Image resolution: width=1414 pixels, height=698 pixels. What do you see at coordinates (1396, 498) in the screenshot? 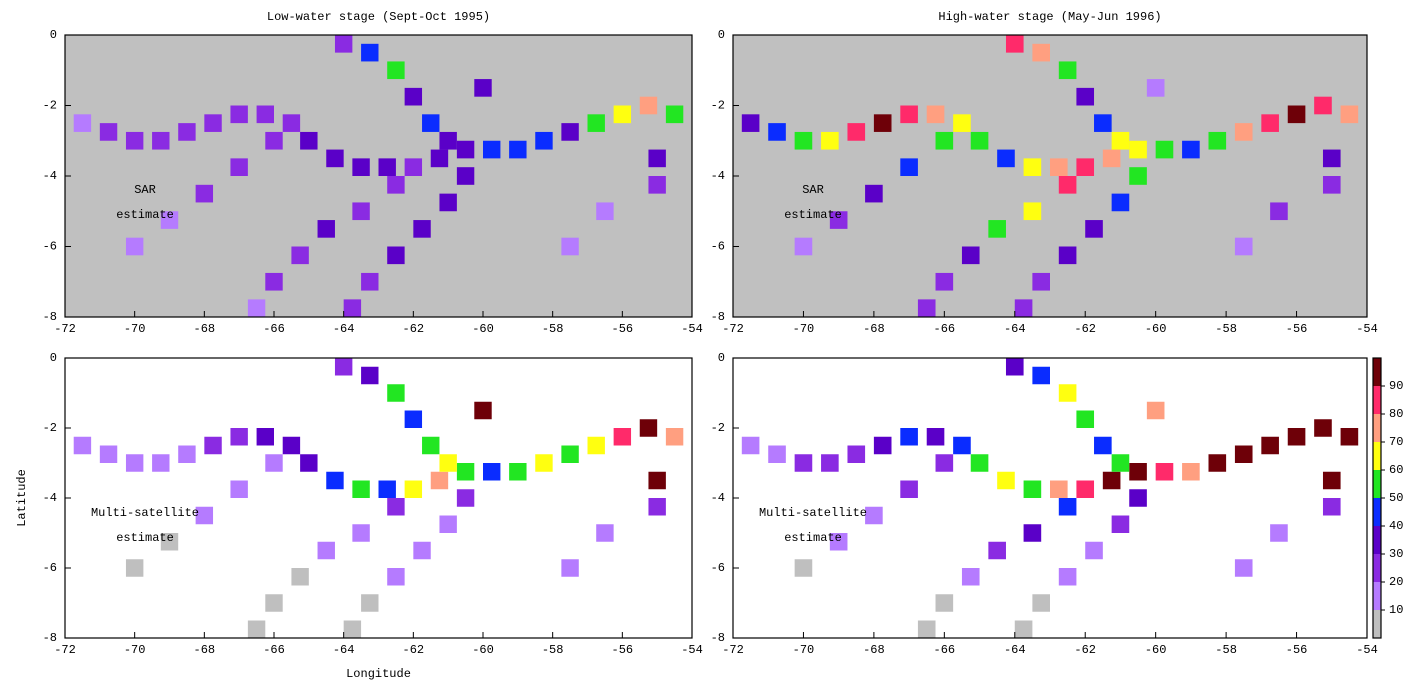
I see `colorbar-label: 50` at bounding box center [1396, 498].